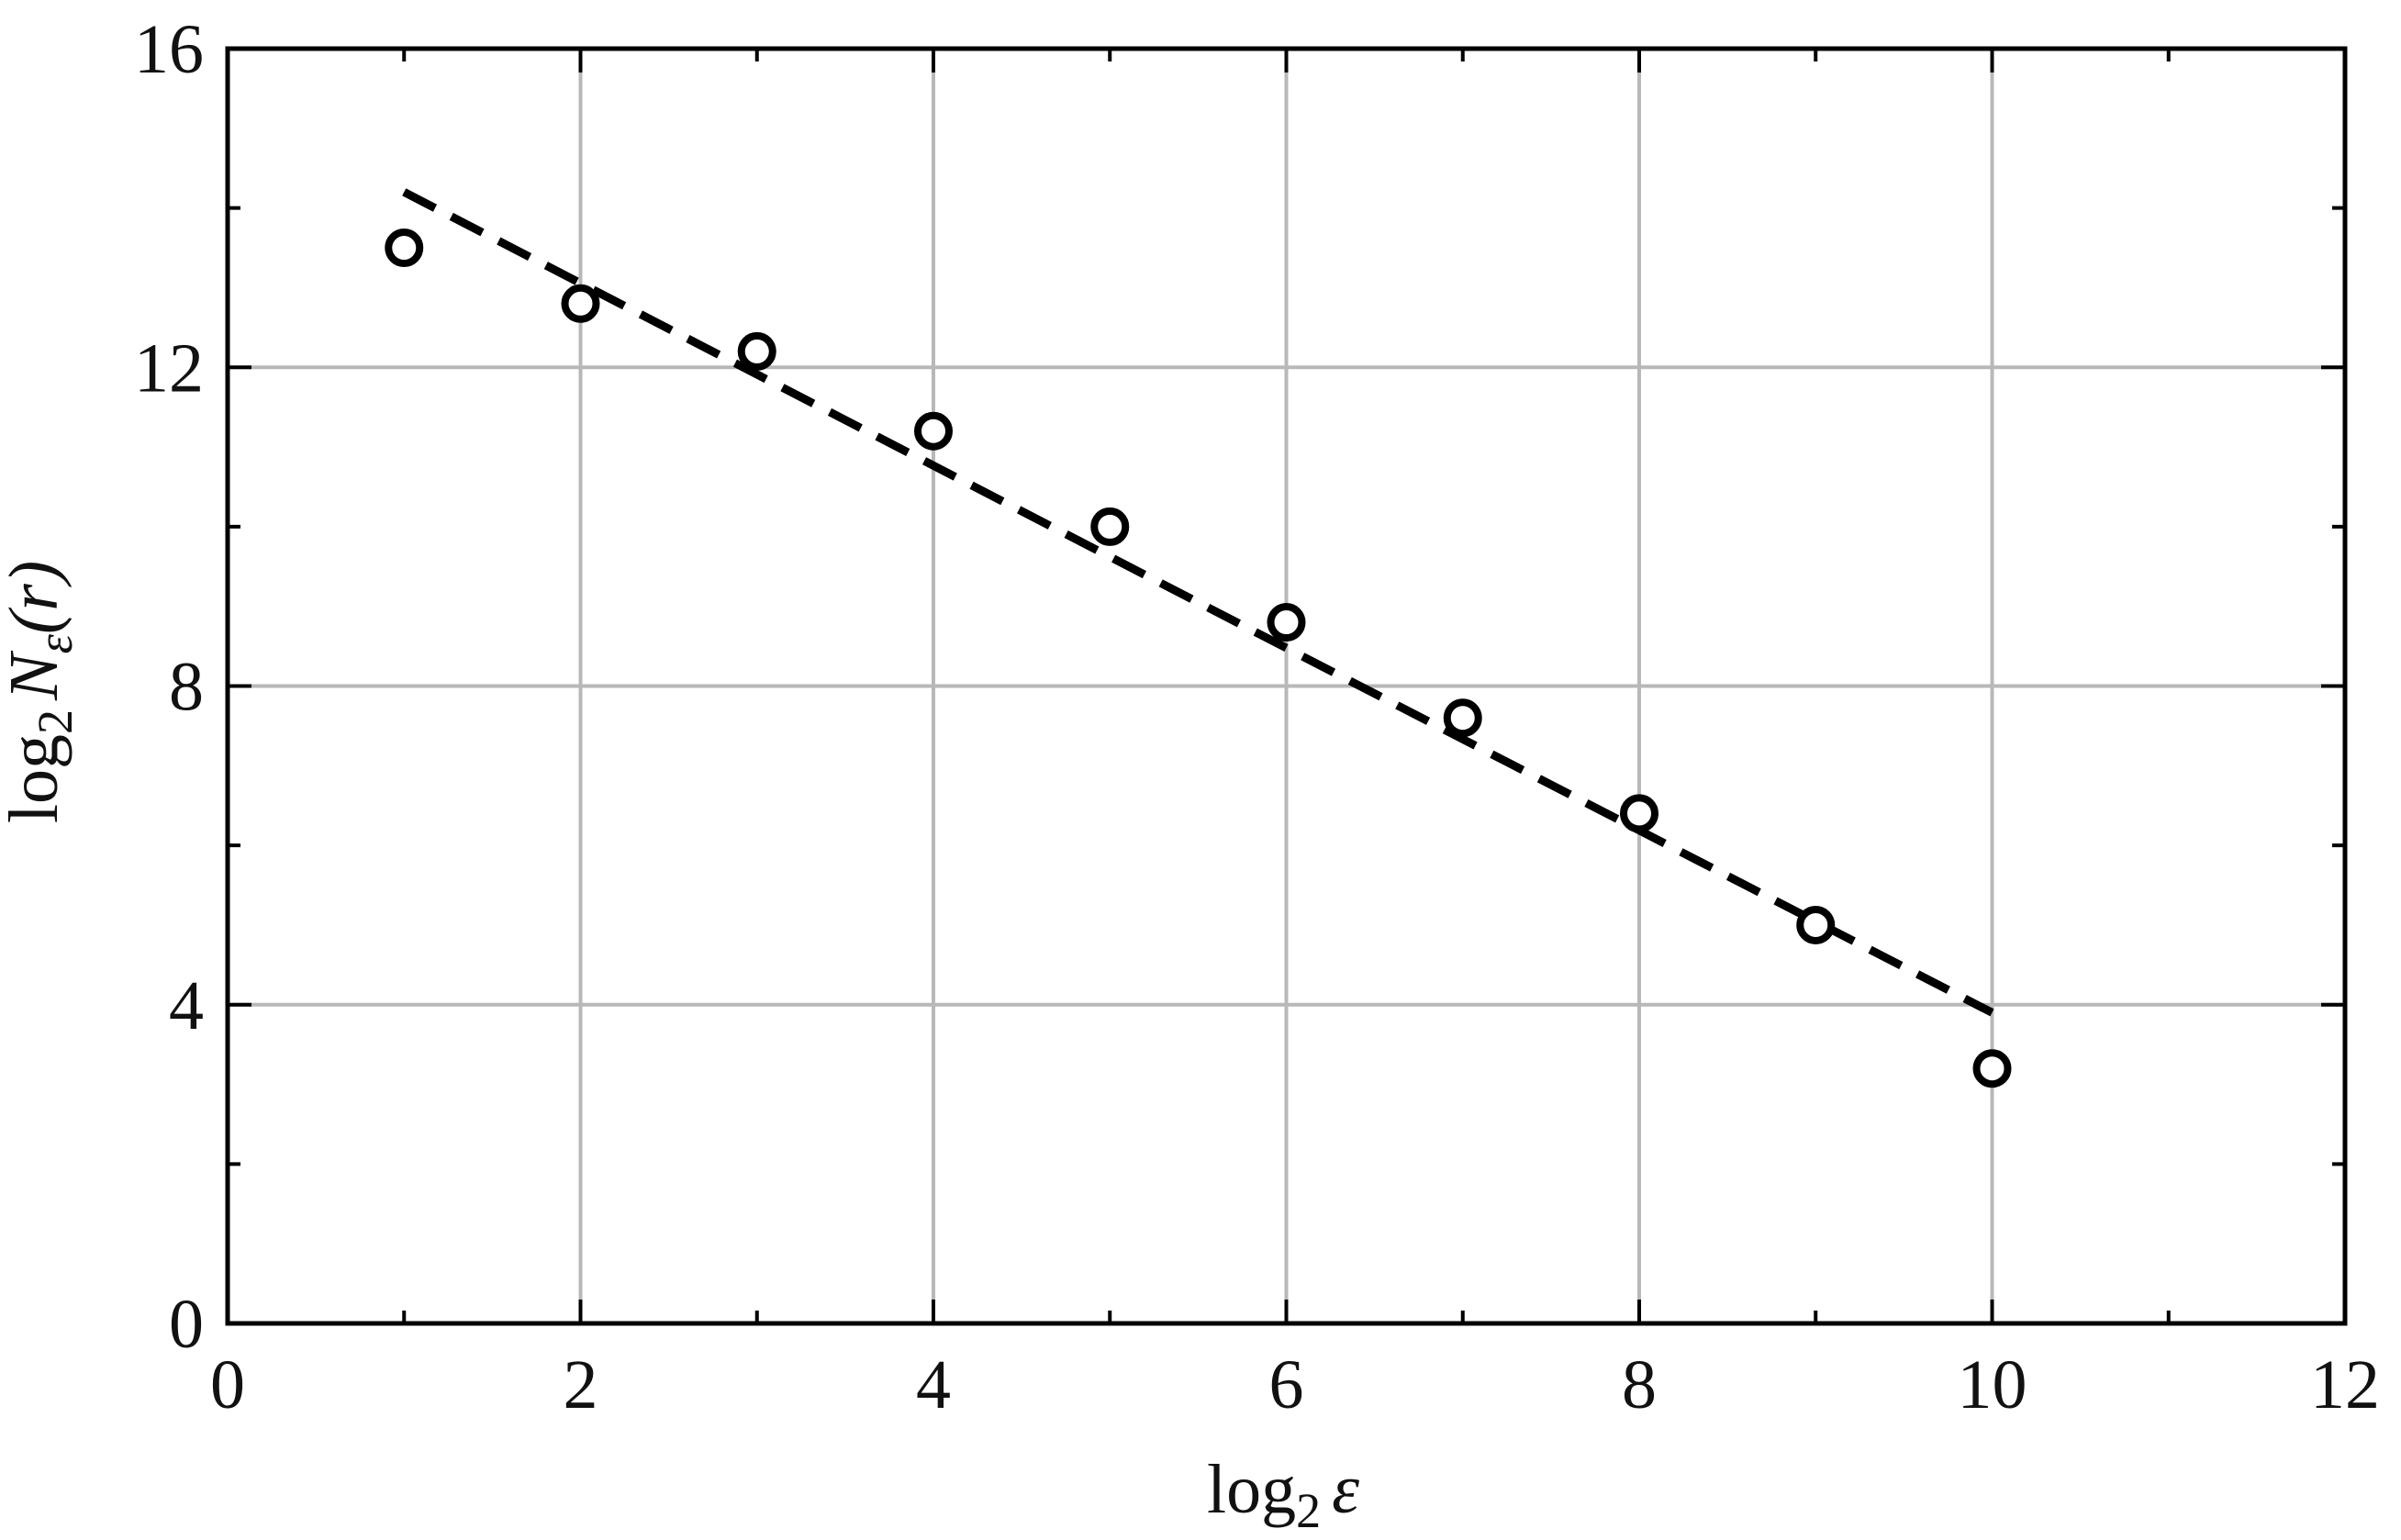 This screenshot has width=2401, height=1540. I want to click on y-tick-labels: 0 4 8 12 16, so click(169, 687).